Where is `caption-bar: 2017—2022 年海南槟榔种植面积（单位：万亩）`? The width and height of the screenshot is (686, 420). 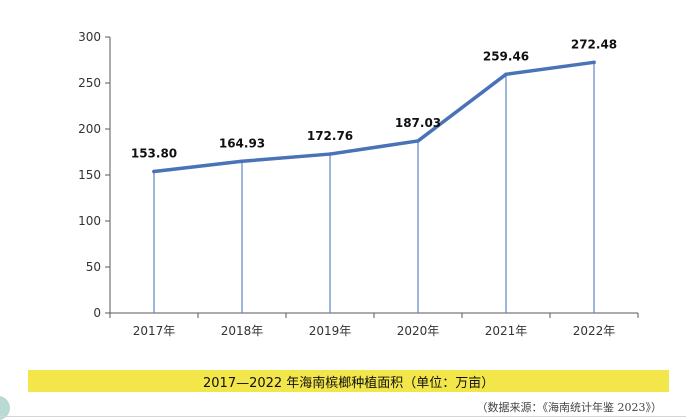 caption-bar: 2017—2022 年海南槟榔种植面积（单位：万亩） is located at coordinates (348, 381).